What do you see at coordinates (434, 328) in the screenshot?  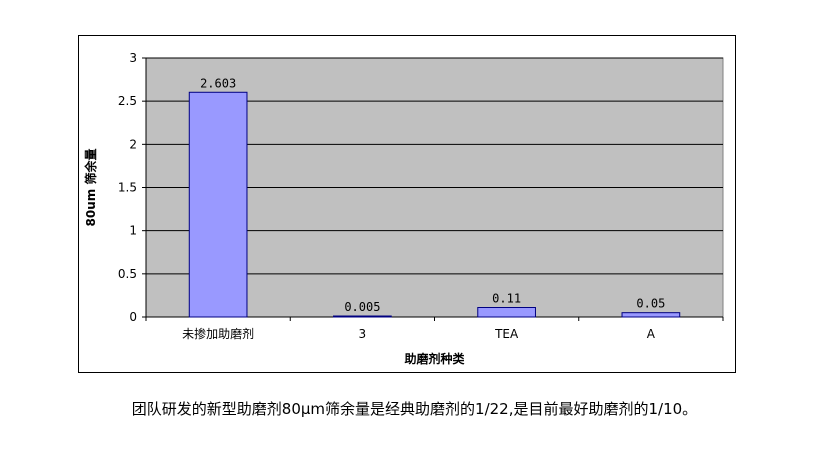 I see `x-axis: 未掺加助磨剂 3 TEA A` at bounding box center [434, 328].